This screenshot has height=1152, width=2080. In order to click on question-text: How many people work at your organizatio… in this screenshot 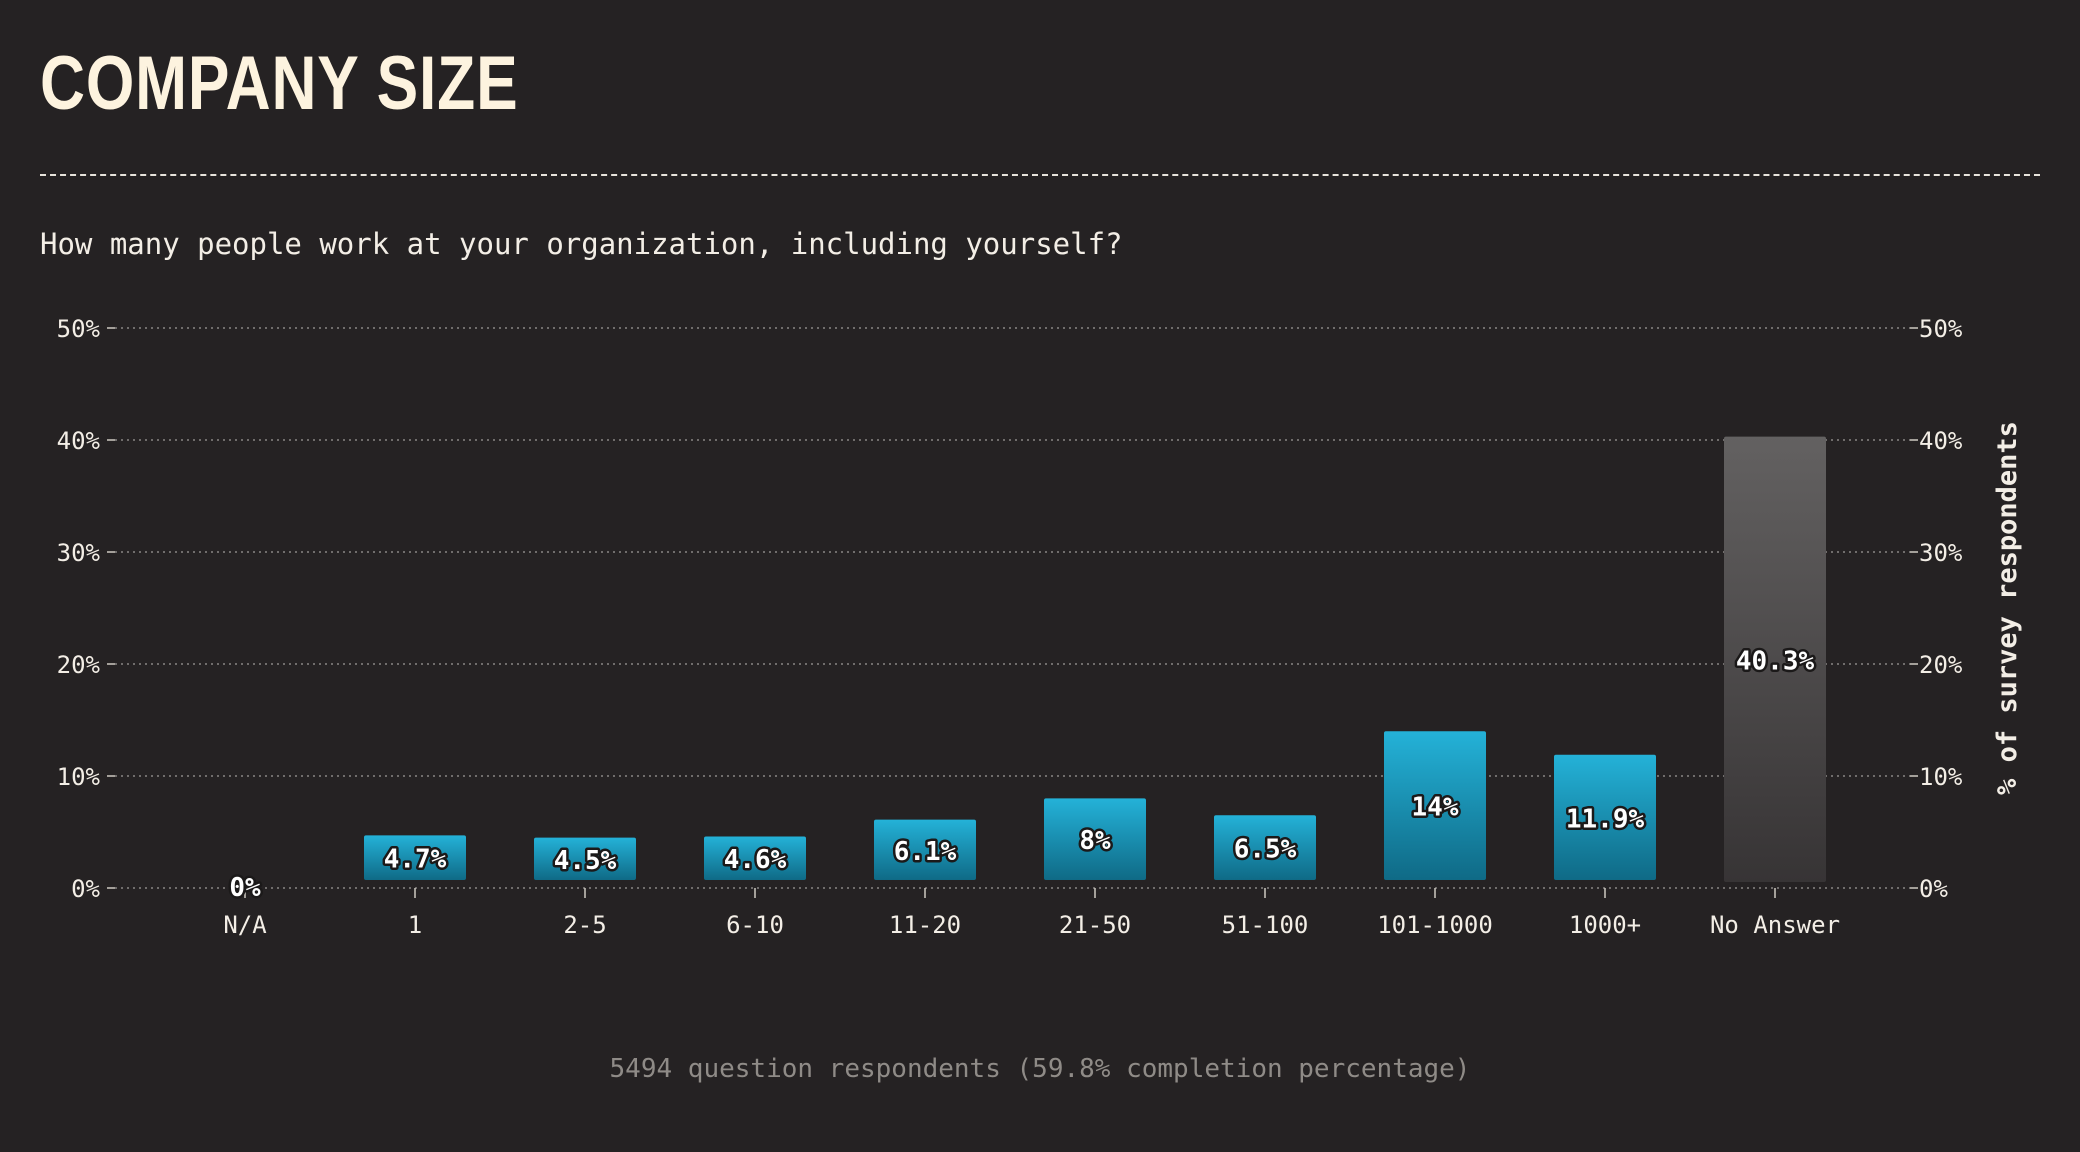, I will do `click(581, 244)`.